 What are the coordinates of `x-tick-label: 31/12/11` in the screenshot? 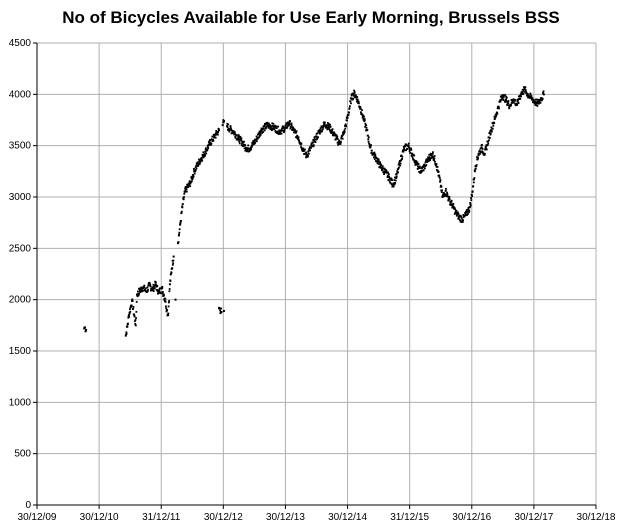 It's located at (161, 517).